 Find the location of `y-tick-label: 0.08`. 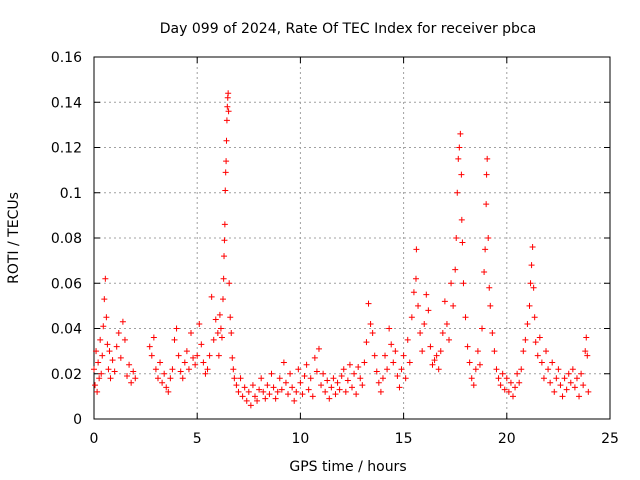

y-tick-label: 0.08 is located at coordinates (66, 239).